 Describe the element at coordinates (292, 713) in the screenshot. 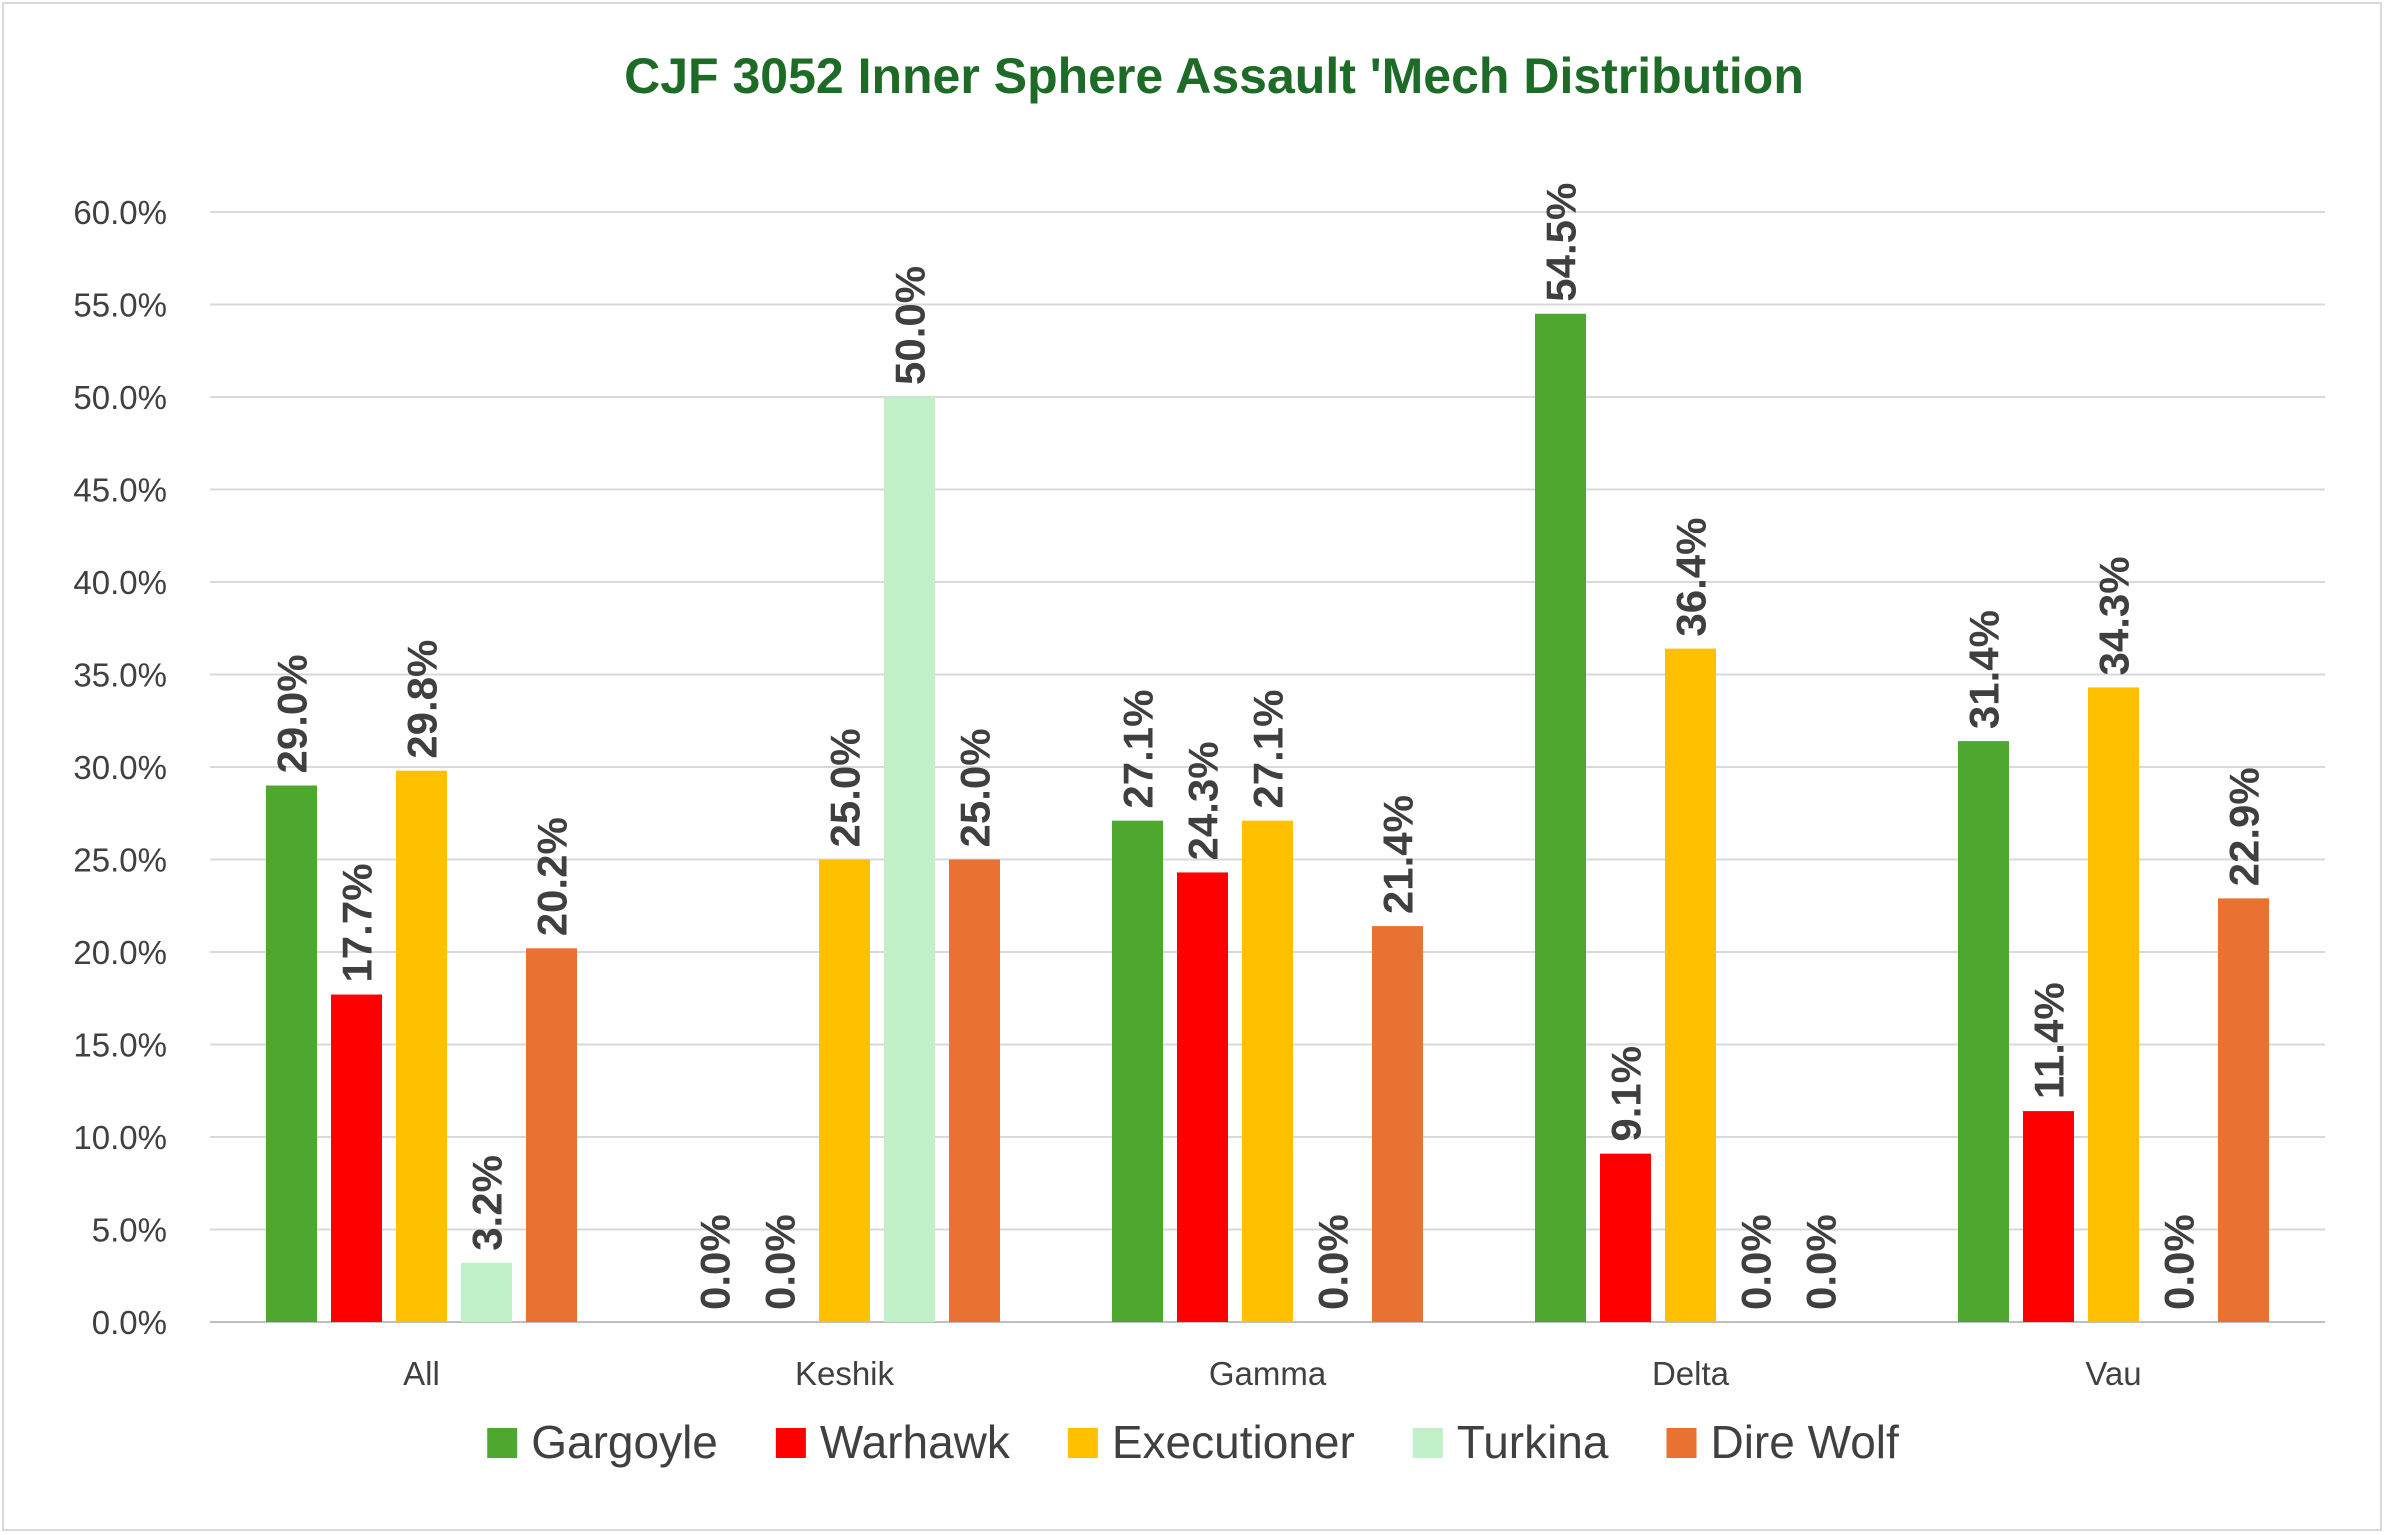

I see `data-label: 29.0%` at that location.